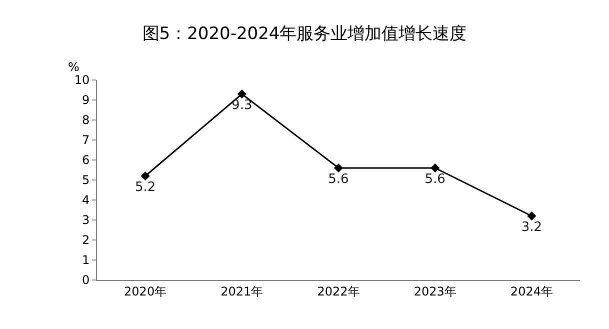 This screenshot has width=609, height=329. I want to click on y-tick-label: 5, so click(86, 180).